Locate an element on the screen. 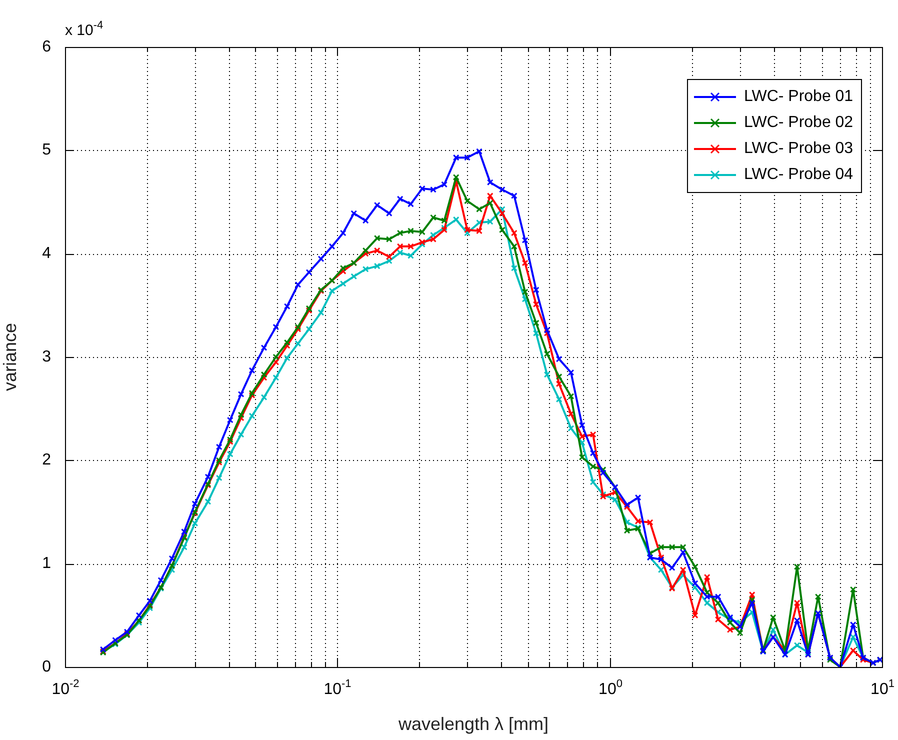 The height and width of the screenshot is (740, 898). legend-label: LWC- Probe 03 is located at coordinates (799, 149).